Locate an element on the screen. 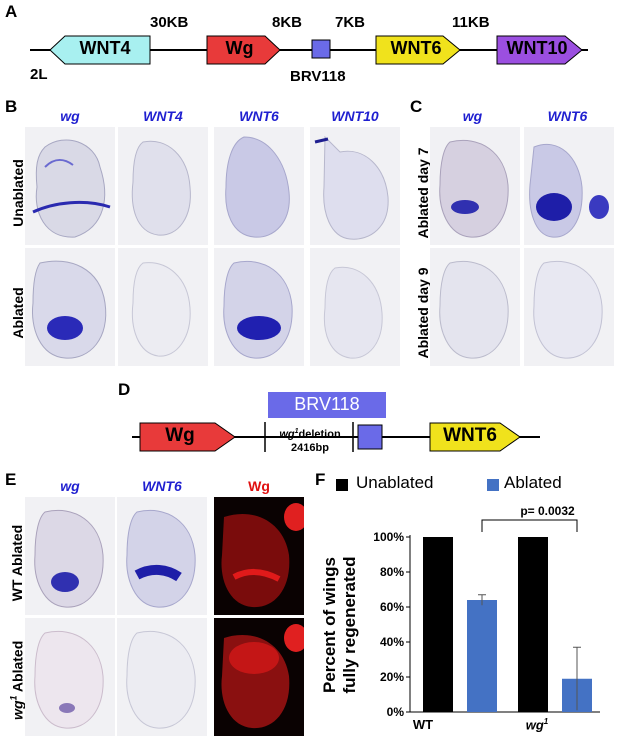  y-tick-label: 100% is located at coordinates (388, 537).